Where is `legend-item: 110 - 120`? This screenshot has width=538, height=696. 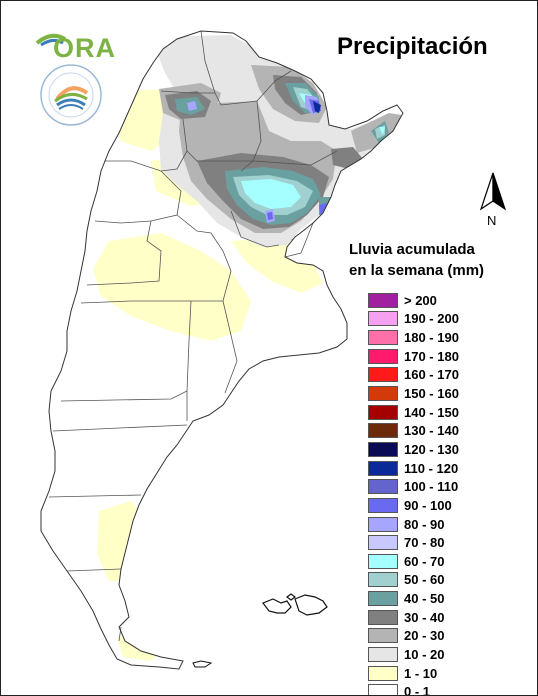 legend-item: 110 - 120 is located at coordinates (413, 468).